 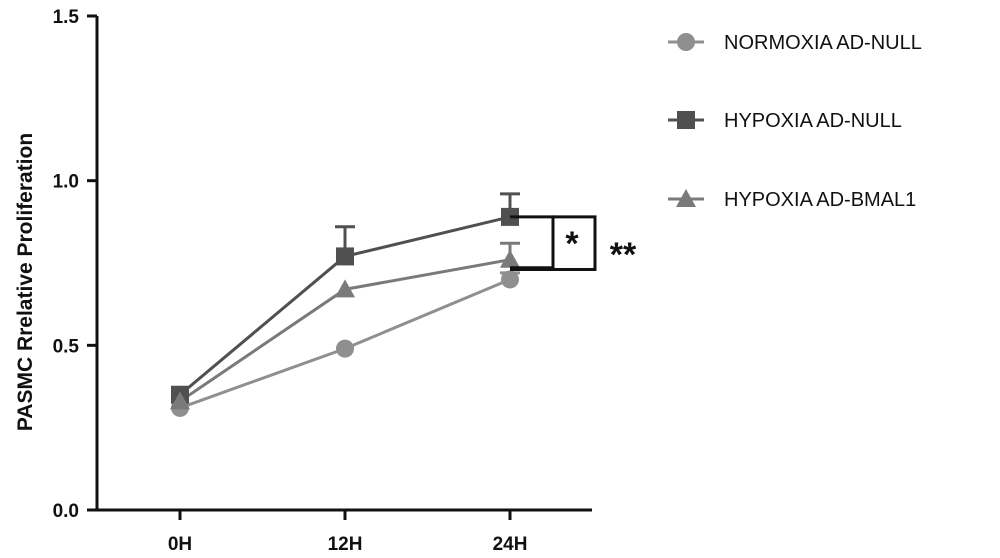 I want to click on x-tick-label: 24H, so click(x=510, y=544).